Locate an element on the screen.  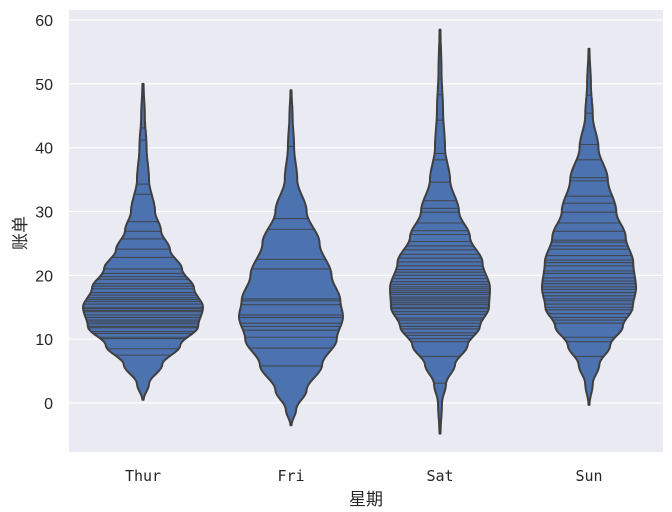
y-tick-label: 40 is located at coordinates (44, 149).